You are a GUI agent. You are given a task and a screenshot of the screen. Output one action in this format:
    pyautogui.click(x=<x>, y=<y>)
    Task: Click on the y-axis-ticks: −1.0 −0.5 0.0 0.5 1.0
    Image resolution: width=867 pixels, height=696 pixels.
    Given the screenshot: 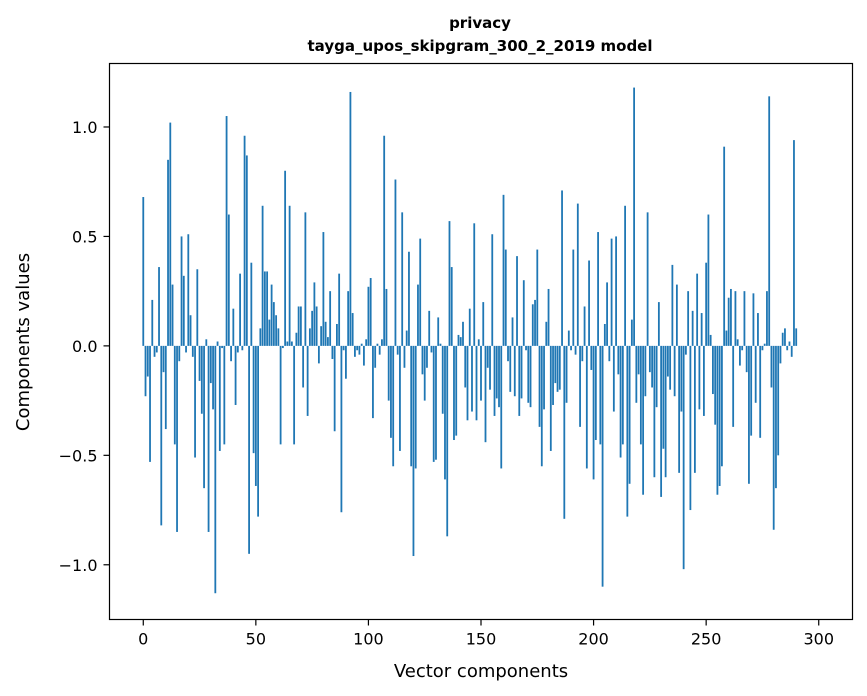 What is the action you would take?
    pyautogui.click(x=84, y=346)
    